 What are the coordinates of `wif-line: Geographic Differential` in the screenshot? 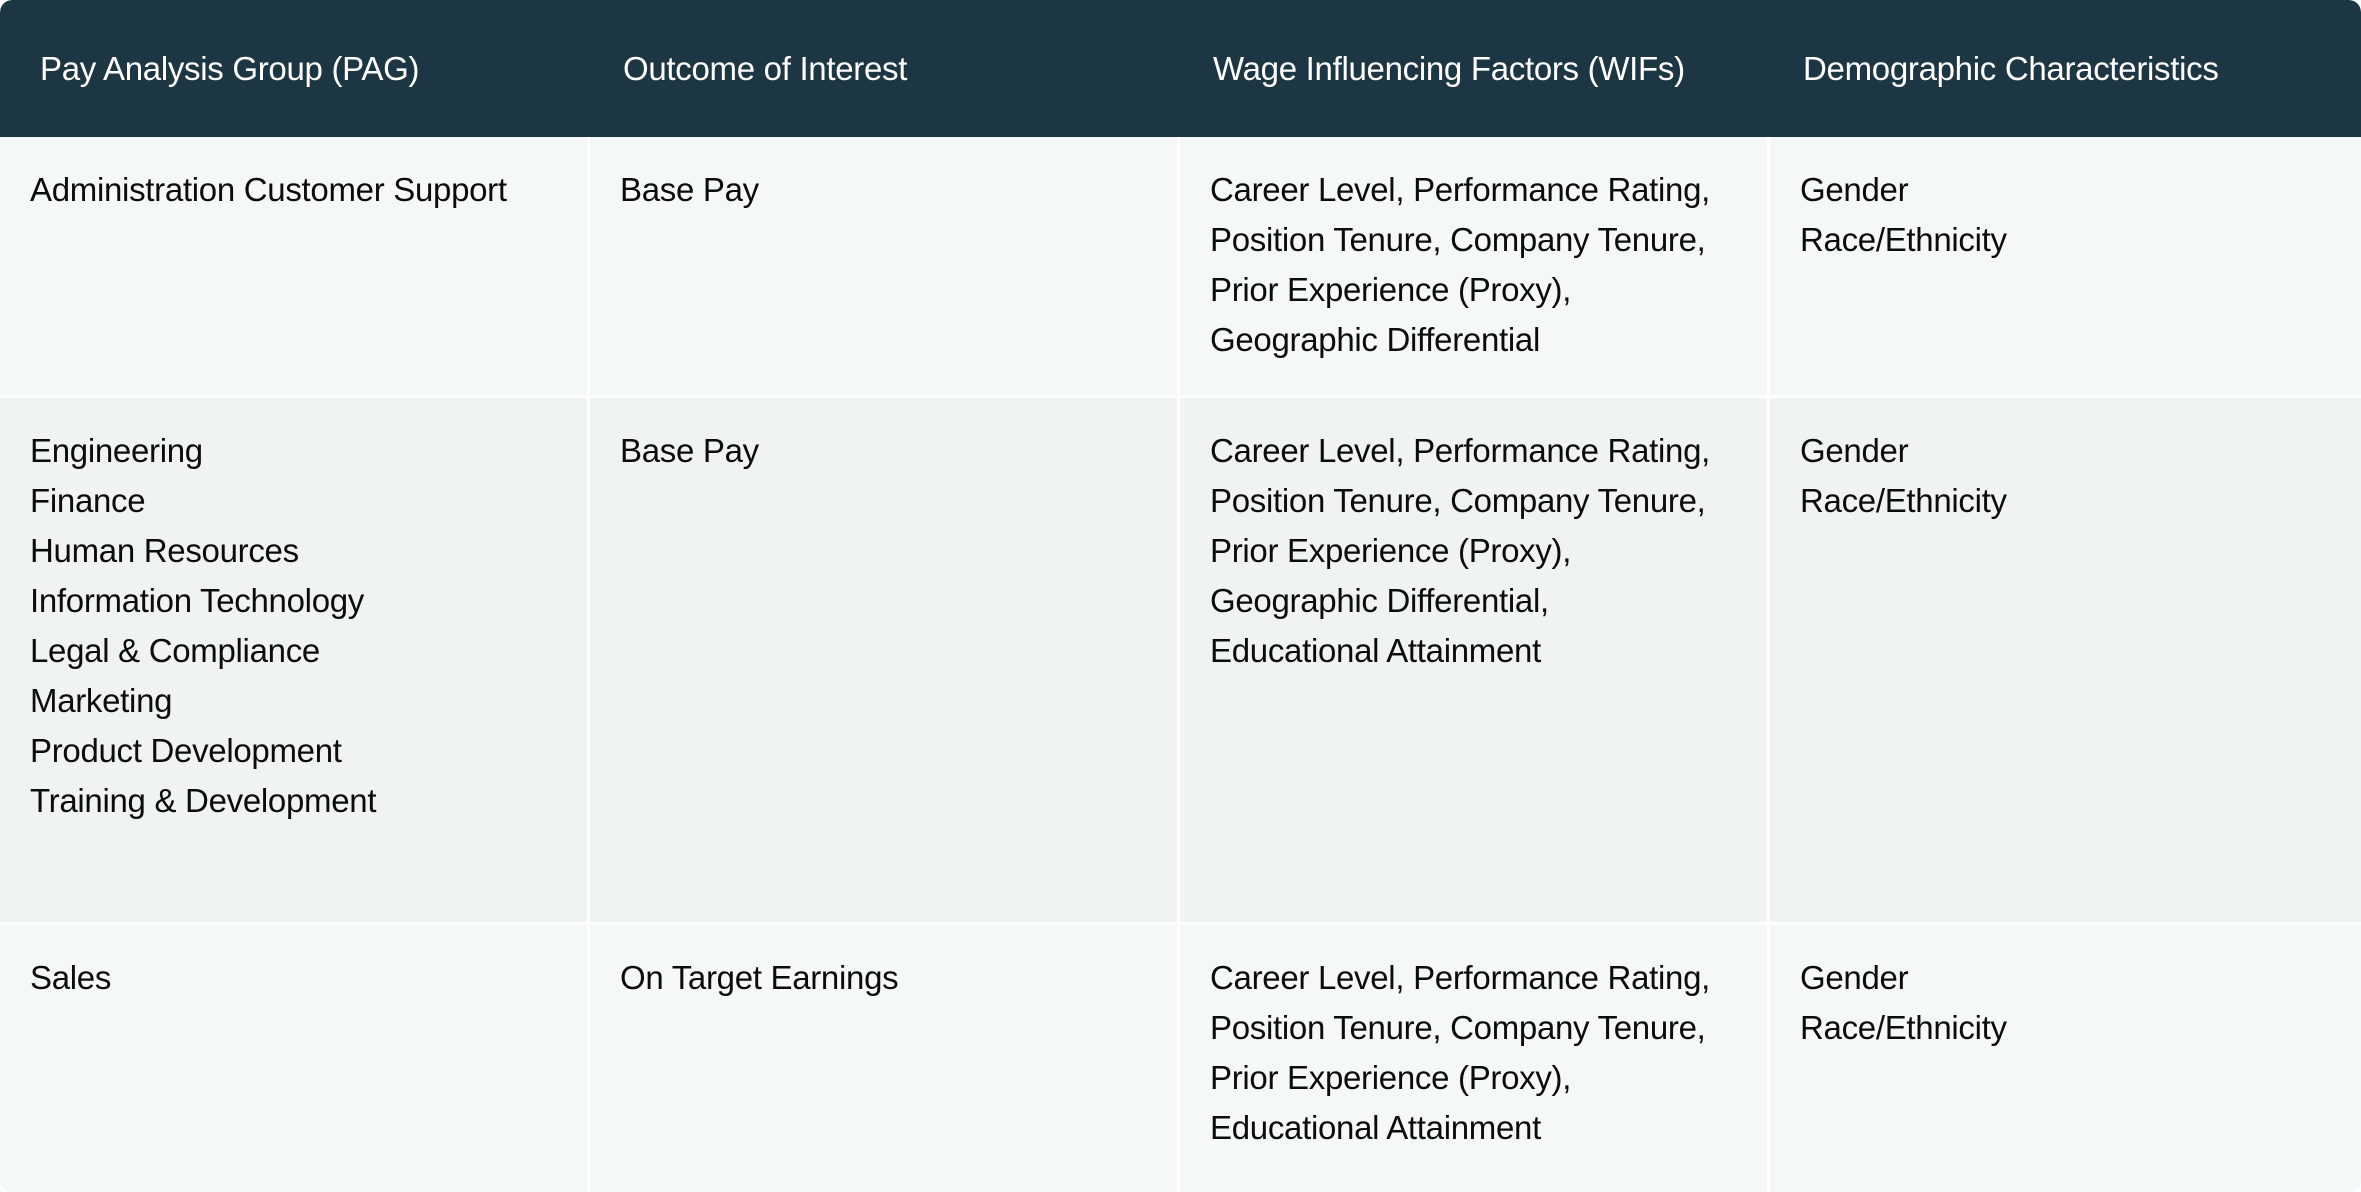 It's located at (1375, 339).